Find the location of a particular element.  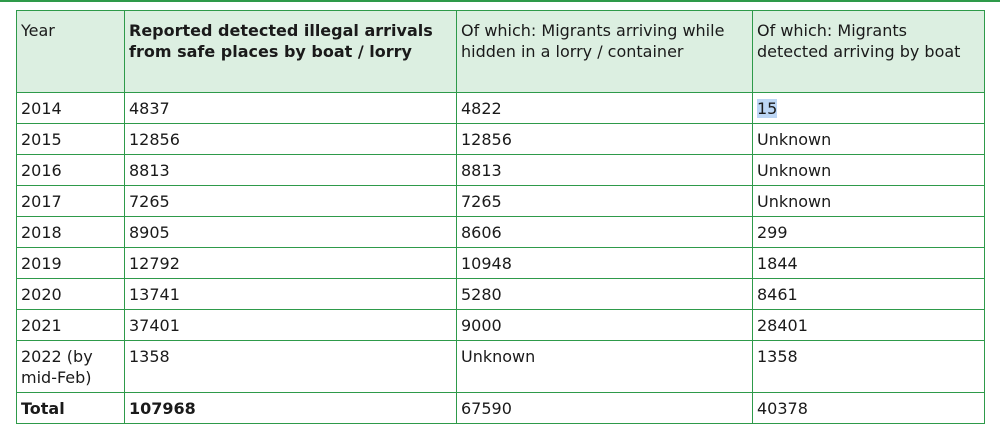

cell-boat: 1844 is located at coordinates (868, 263).